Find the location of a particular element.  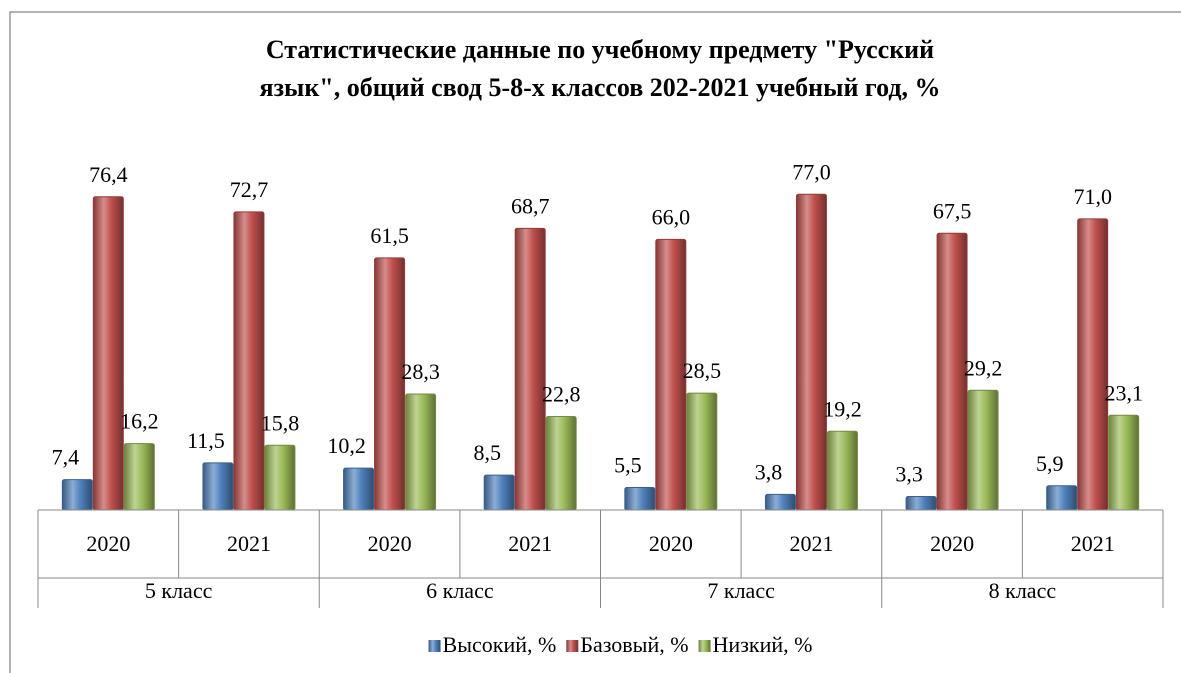

data-label: 66,0 is located at coordinates (671, 216).